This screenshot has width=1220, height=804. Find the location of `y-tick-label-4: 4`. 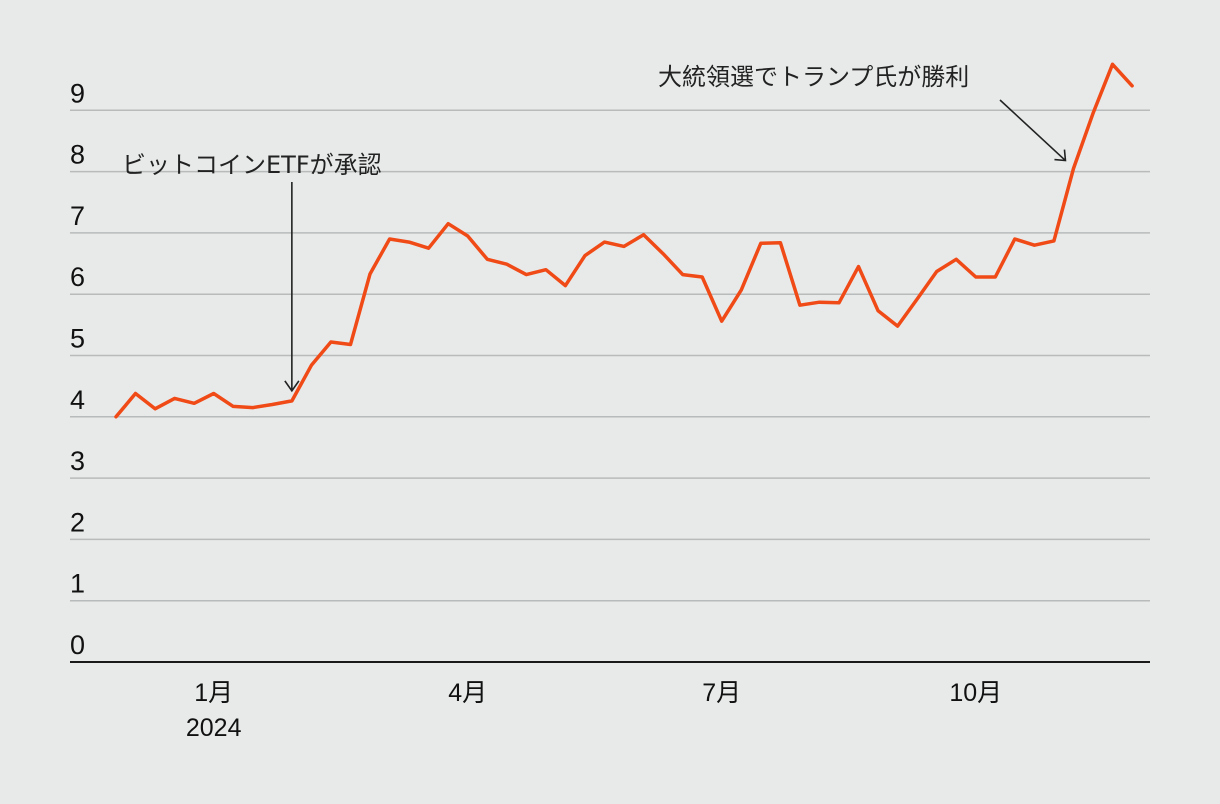

y-tick-label-4: 4 is located at coordinates (77, 400).